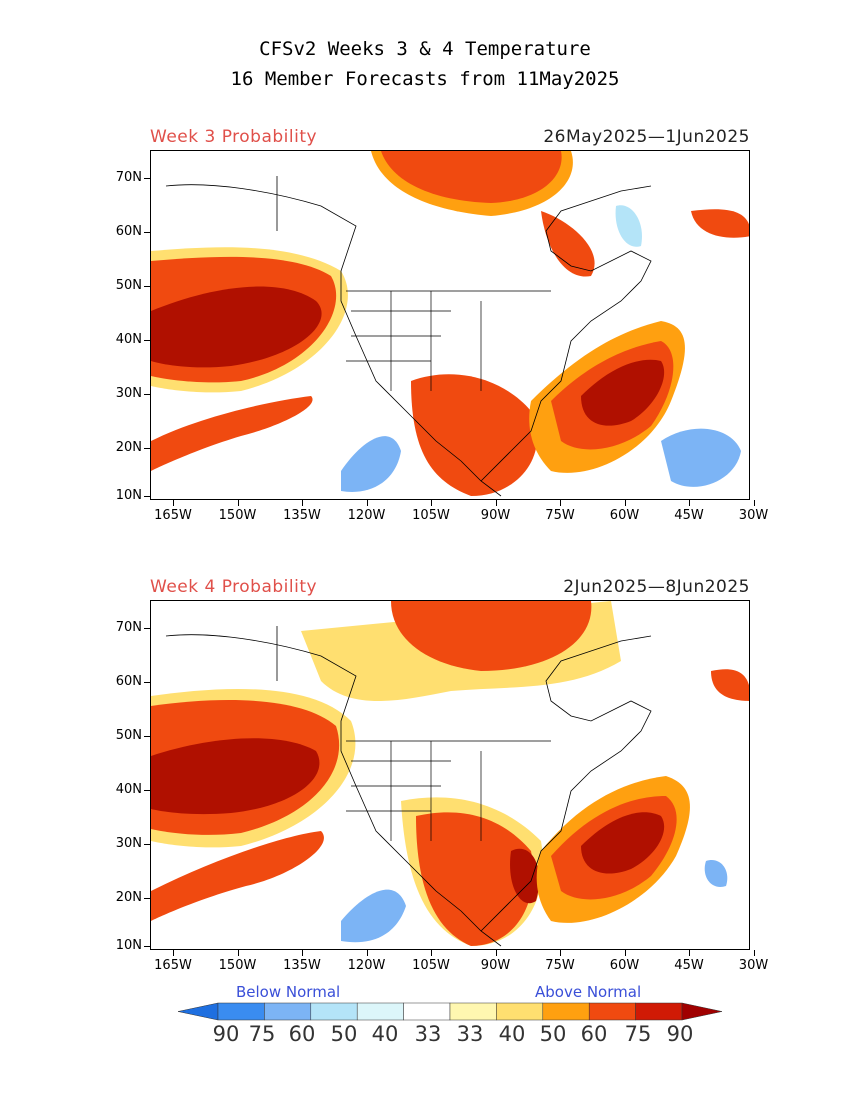  What do you see at coordinates (448, 340) in the screenshot?
I see `us-state-borders` at bounding box center [448, 340].